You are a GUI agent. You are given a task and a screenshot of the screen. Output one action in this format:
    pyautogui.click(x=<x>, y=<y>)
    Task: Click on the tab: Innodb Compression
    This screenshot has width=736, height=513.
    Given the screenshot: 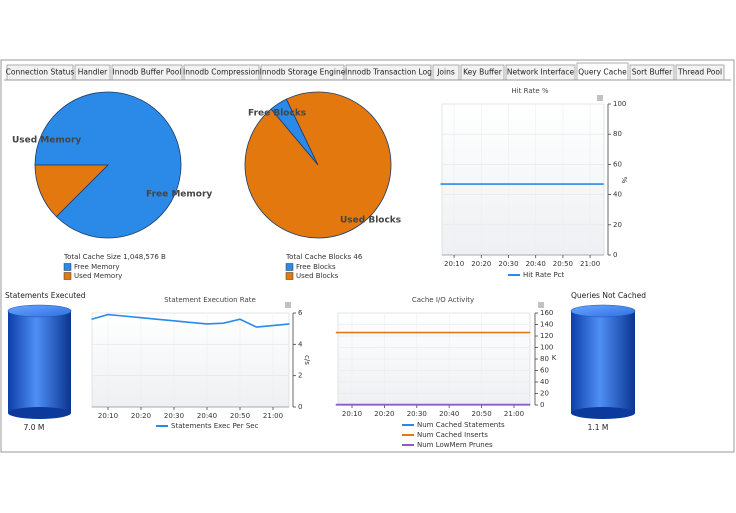 What is the action you would take?
    pyautogui.click(x=221, y=72)
    